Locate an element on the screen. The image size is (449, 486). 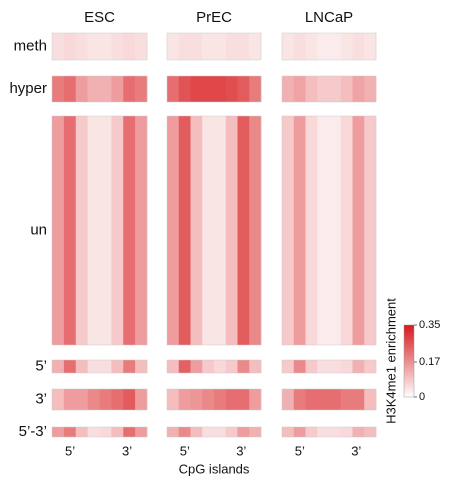
row-label: meth is located at coordinates (30, 45).